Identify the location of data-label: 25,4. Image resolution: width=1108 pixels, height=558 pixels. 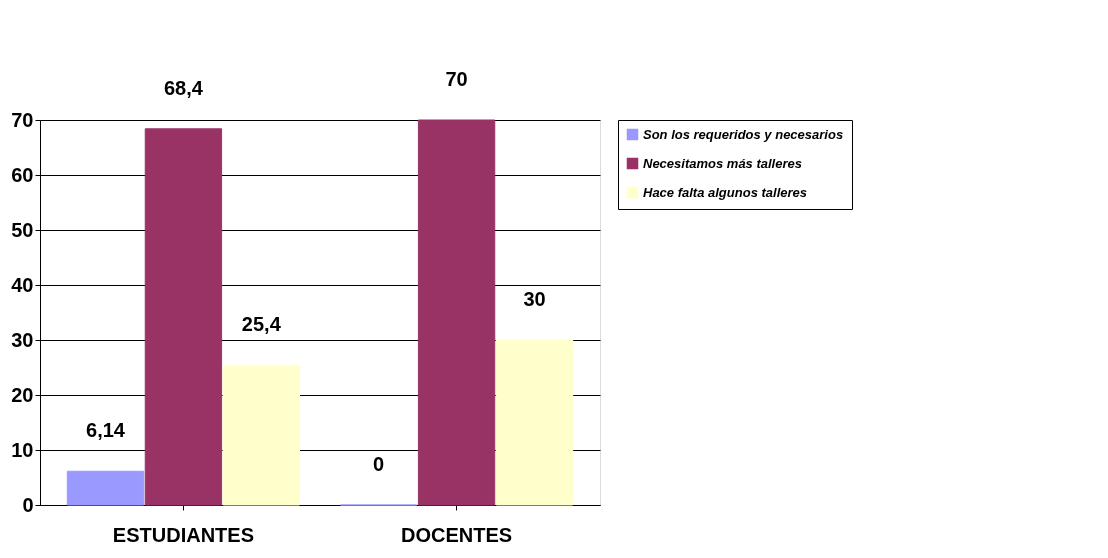
(261, 324).